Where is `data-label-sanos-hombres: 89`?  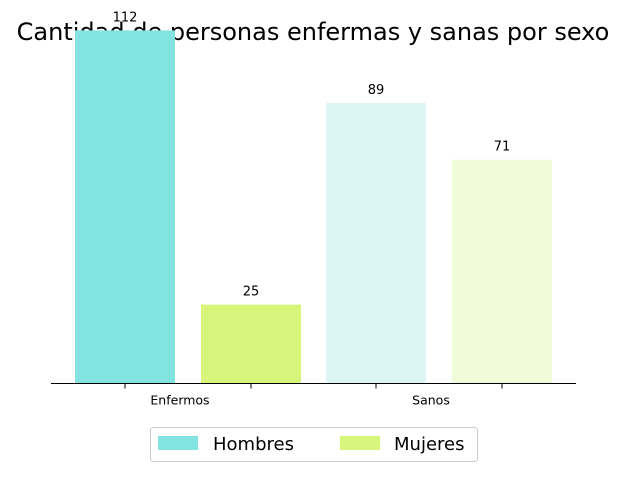 data-label-sanos-hombres: 89 is located at coordinates (376, 90).